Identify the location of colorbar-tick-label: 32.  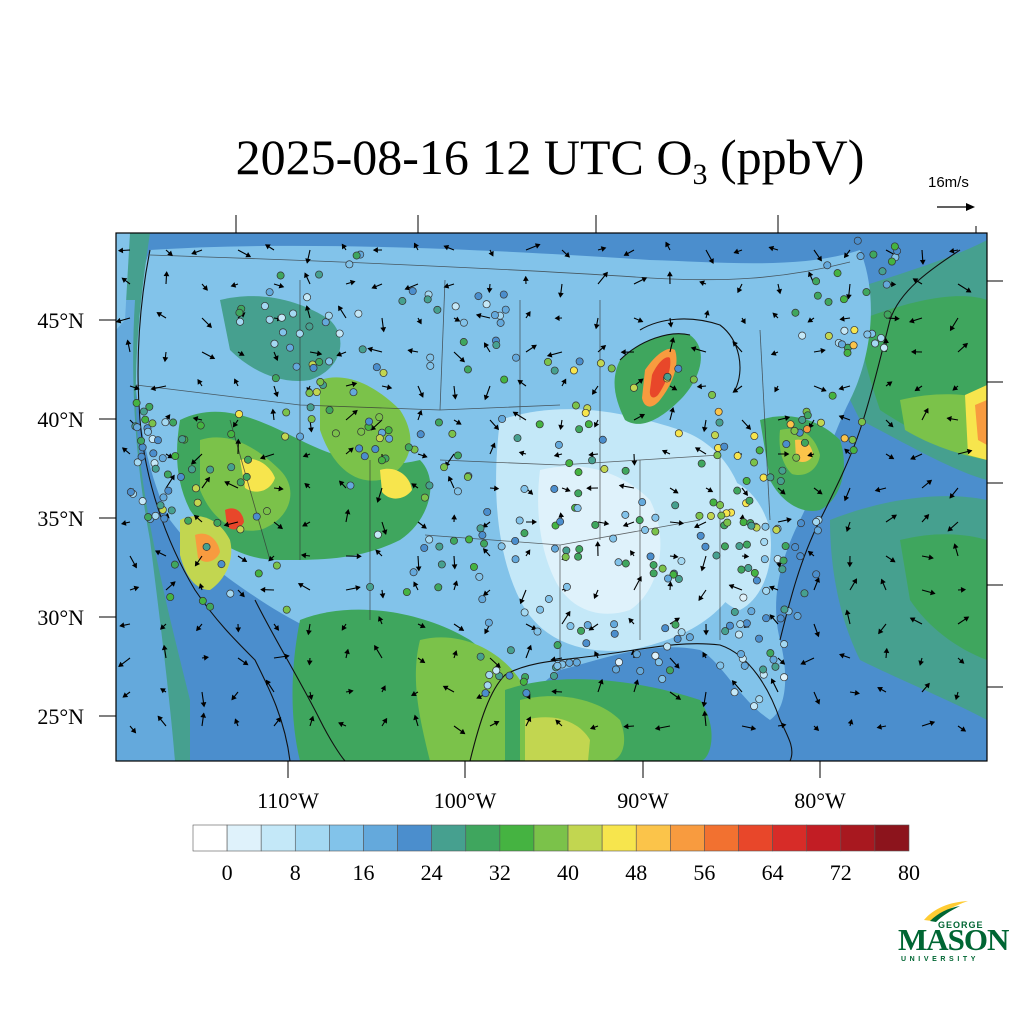
(500, 872).